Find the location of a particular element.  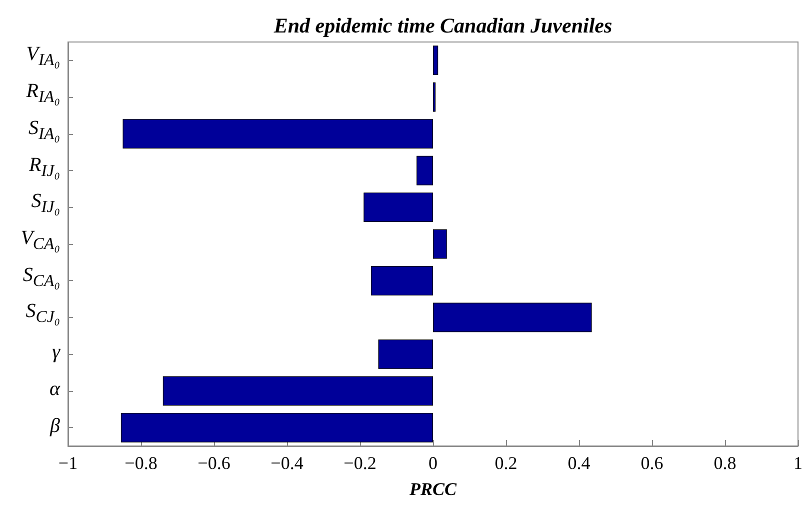

y-tick-label: R$_{IA₀}$ is located at coordinates (43, 94).